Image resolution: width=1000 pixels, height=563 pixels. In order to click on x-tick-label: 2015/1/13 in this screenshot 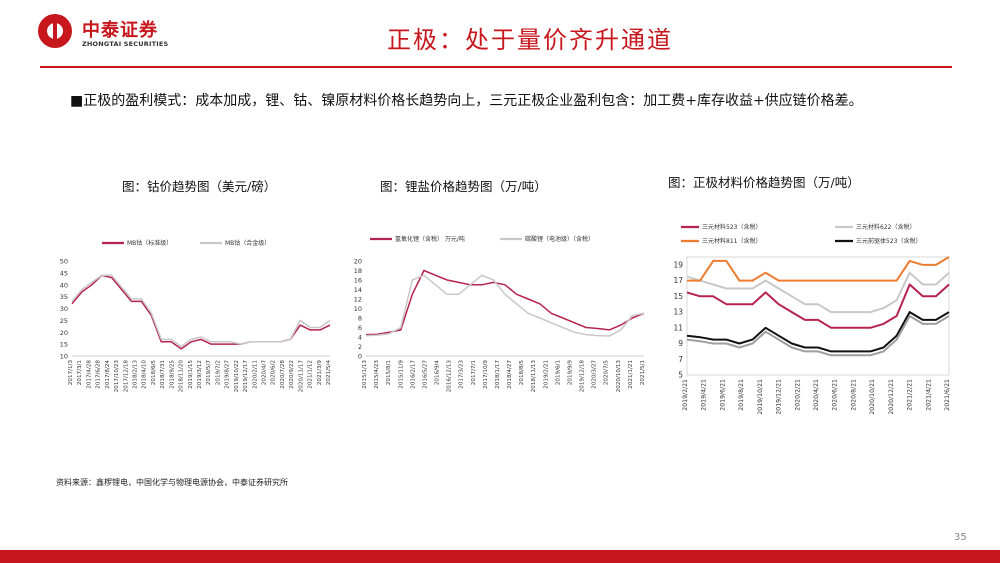, I will do `click(365, 374)`.